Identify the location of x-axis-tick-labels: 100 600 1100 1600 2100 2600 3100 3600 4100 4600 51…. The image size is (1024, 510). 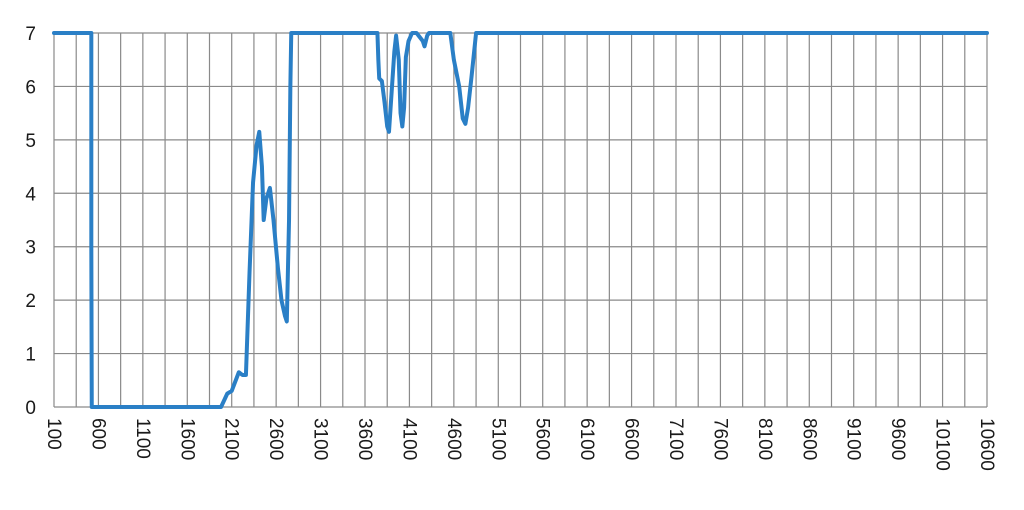
(520, 444).